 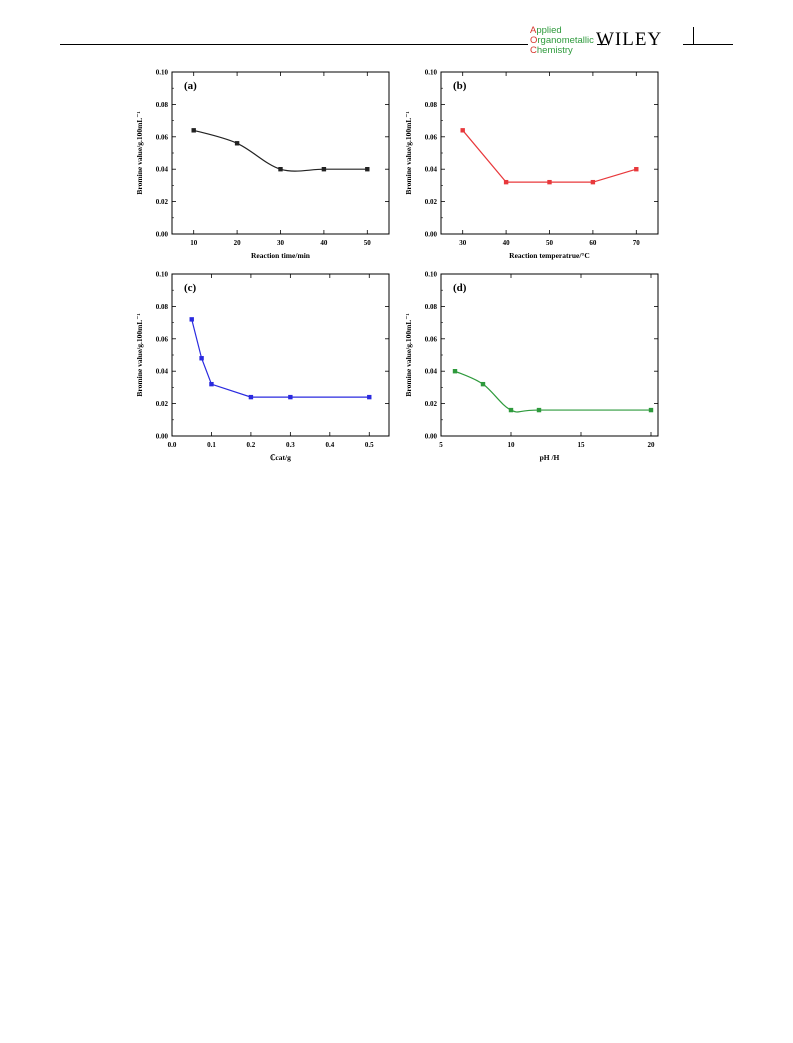 What do you see at coordinates (281, 243) in the screenshot?
I see `chart-a-xtick-label: 30` at bounding box center [281, 243].